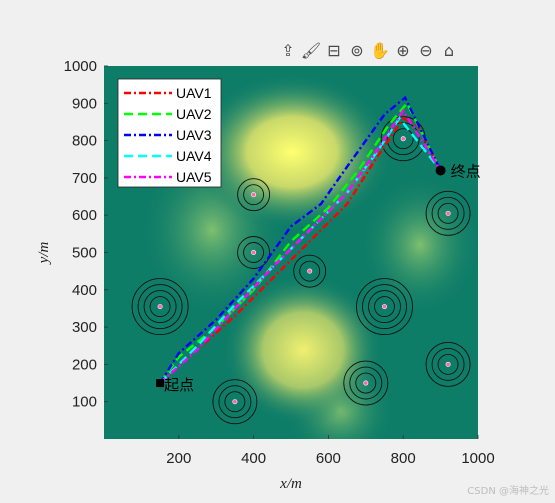  What do you see at coordinates (403, 458) in the screenshot?
I see `x-tick-label: 800` at bounding box center [403, 458].